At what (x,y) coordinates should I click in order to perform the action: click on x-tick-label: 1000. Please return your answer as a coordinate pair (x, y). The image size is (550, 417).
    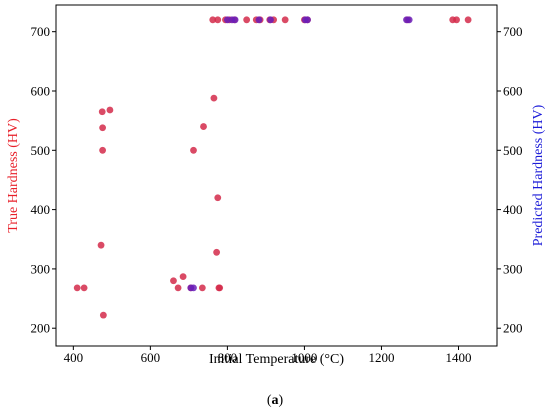
    Looking at the image, I should click on (304, 357).